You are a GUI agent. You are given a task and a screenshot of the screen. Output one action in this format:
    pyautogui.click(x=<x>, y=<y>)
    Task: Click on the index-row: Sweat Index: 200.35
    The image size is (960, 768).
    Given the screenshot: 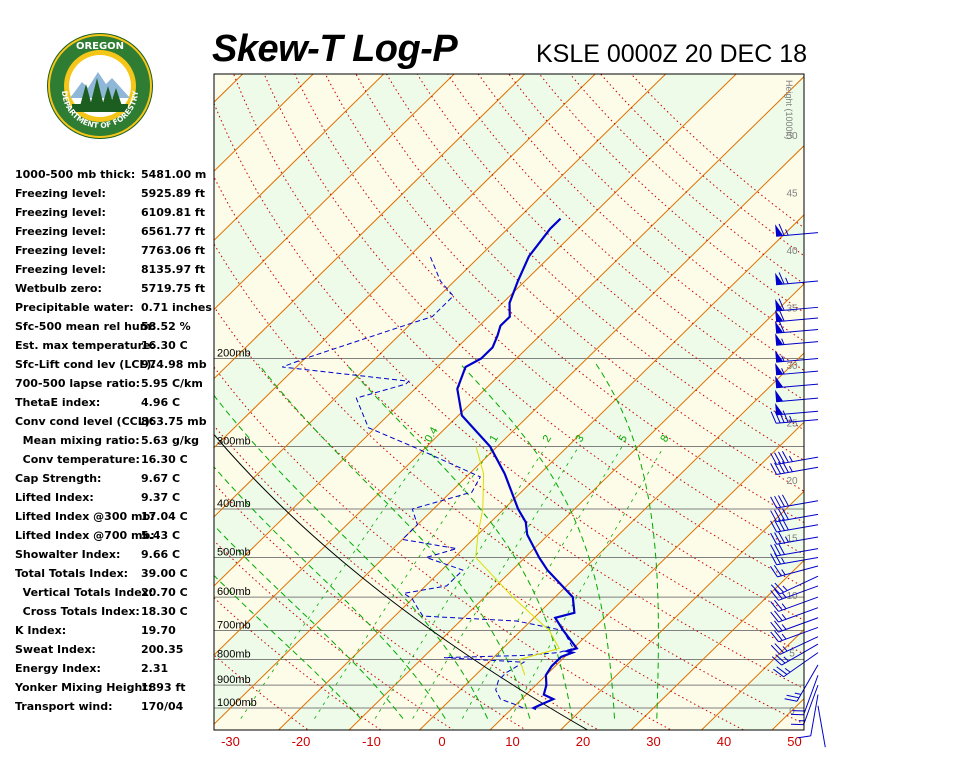 What is the action you would take?
    pyautogui.click(x=115, y=652)
    